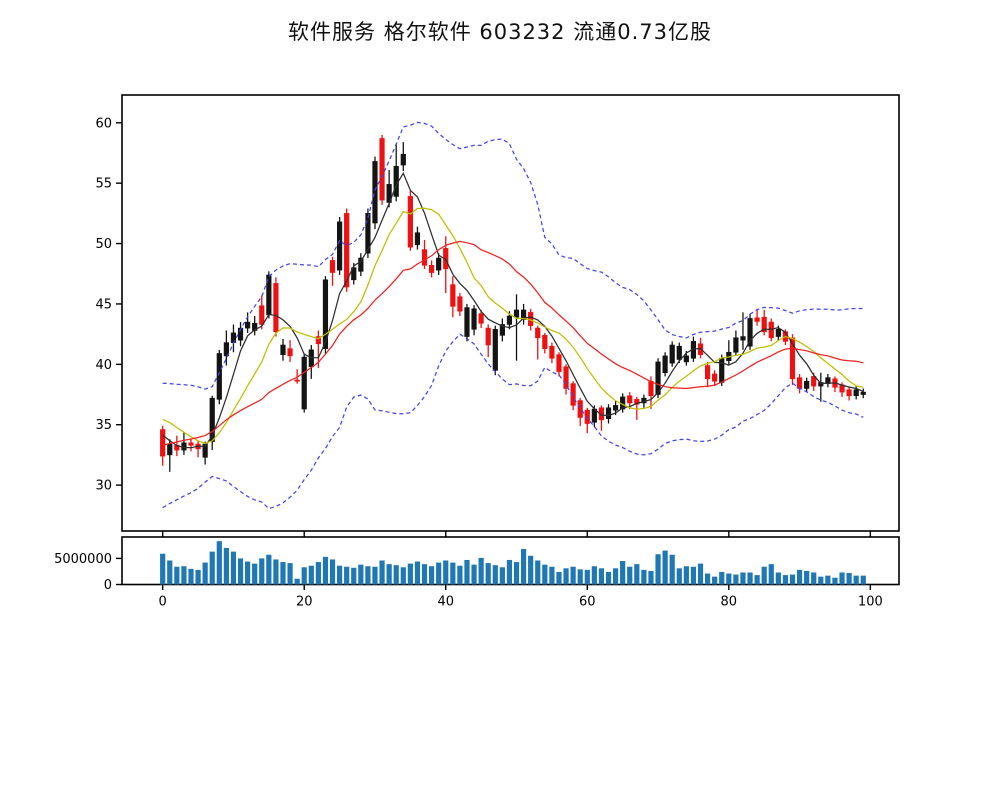  Describe the element at coordinates (500, 32) in the screenshot. I see `chart-title: 软件服务 格尔软件 603232 流通0.73亿股` at that location.